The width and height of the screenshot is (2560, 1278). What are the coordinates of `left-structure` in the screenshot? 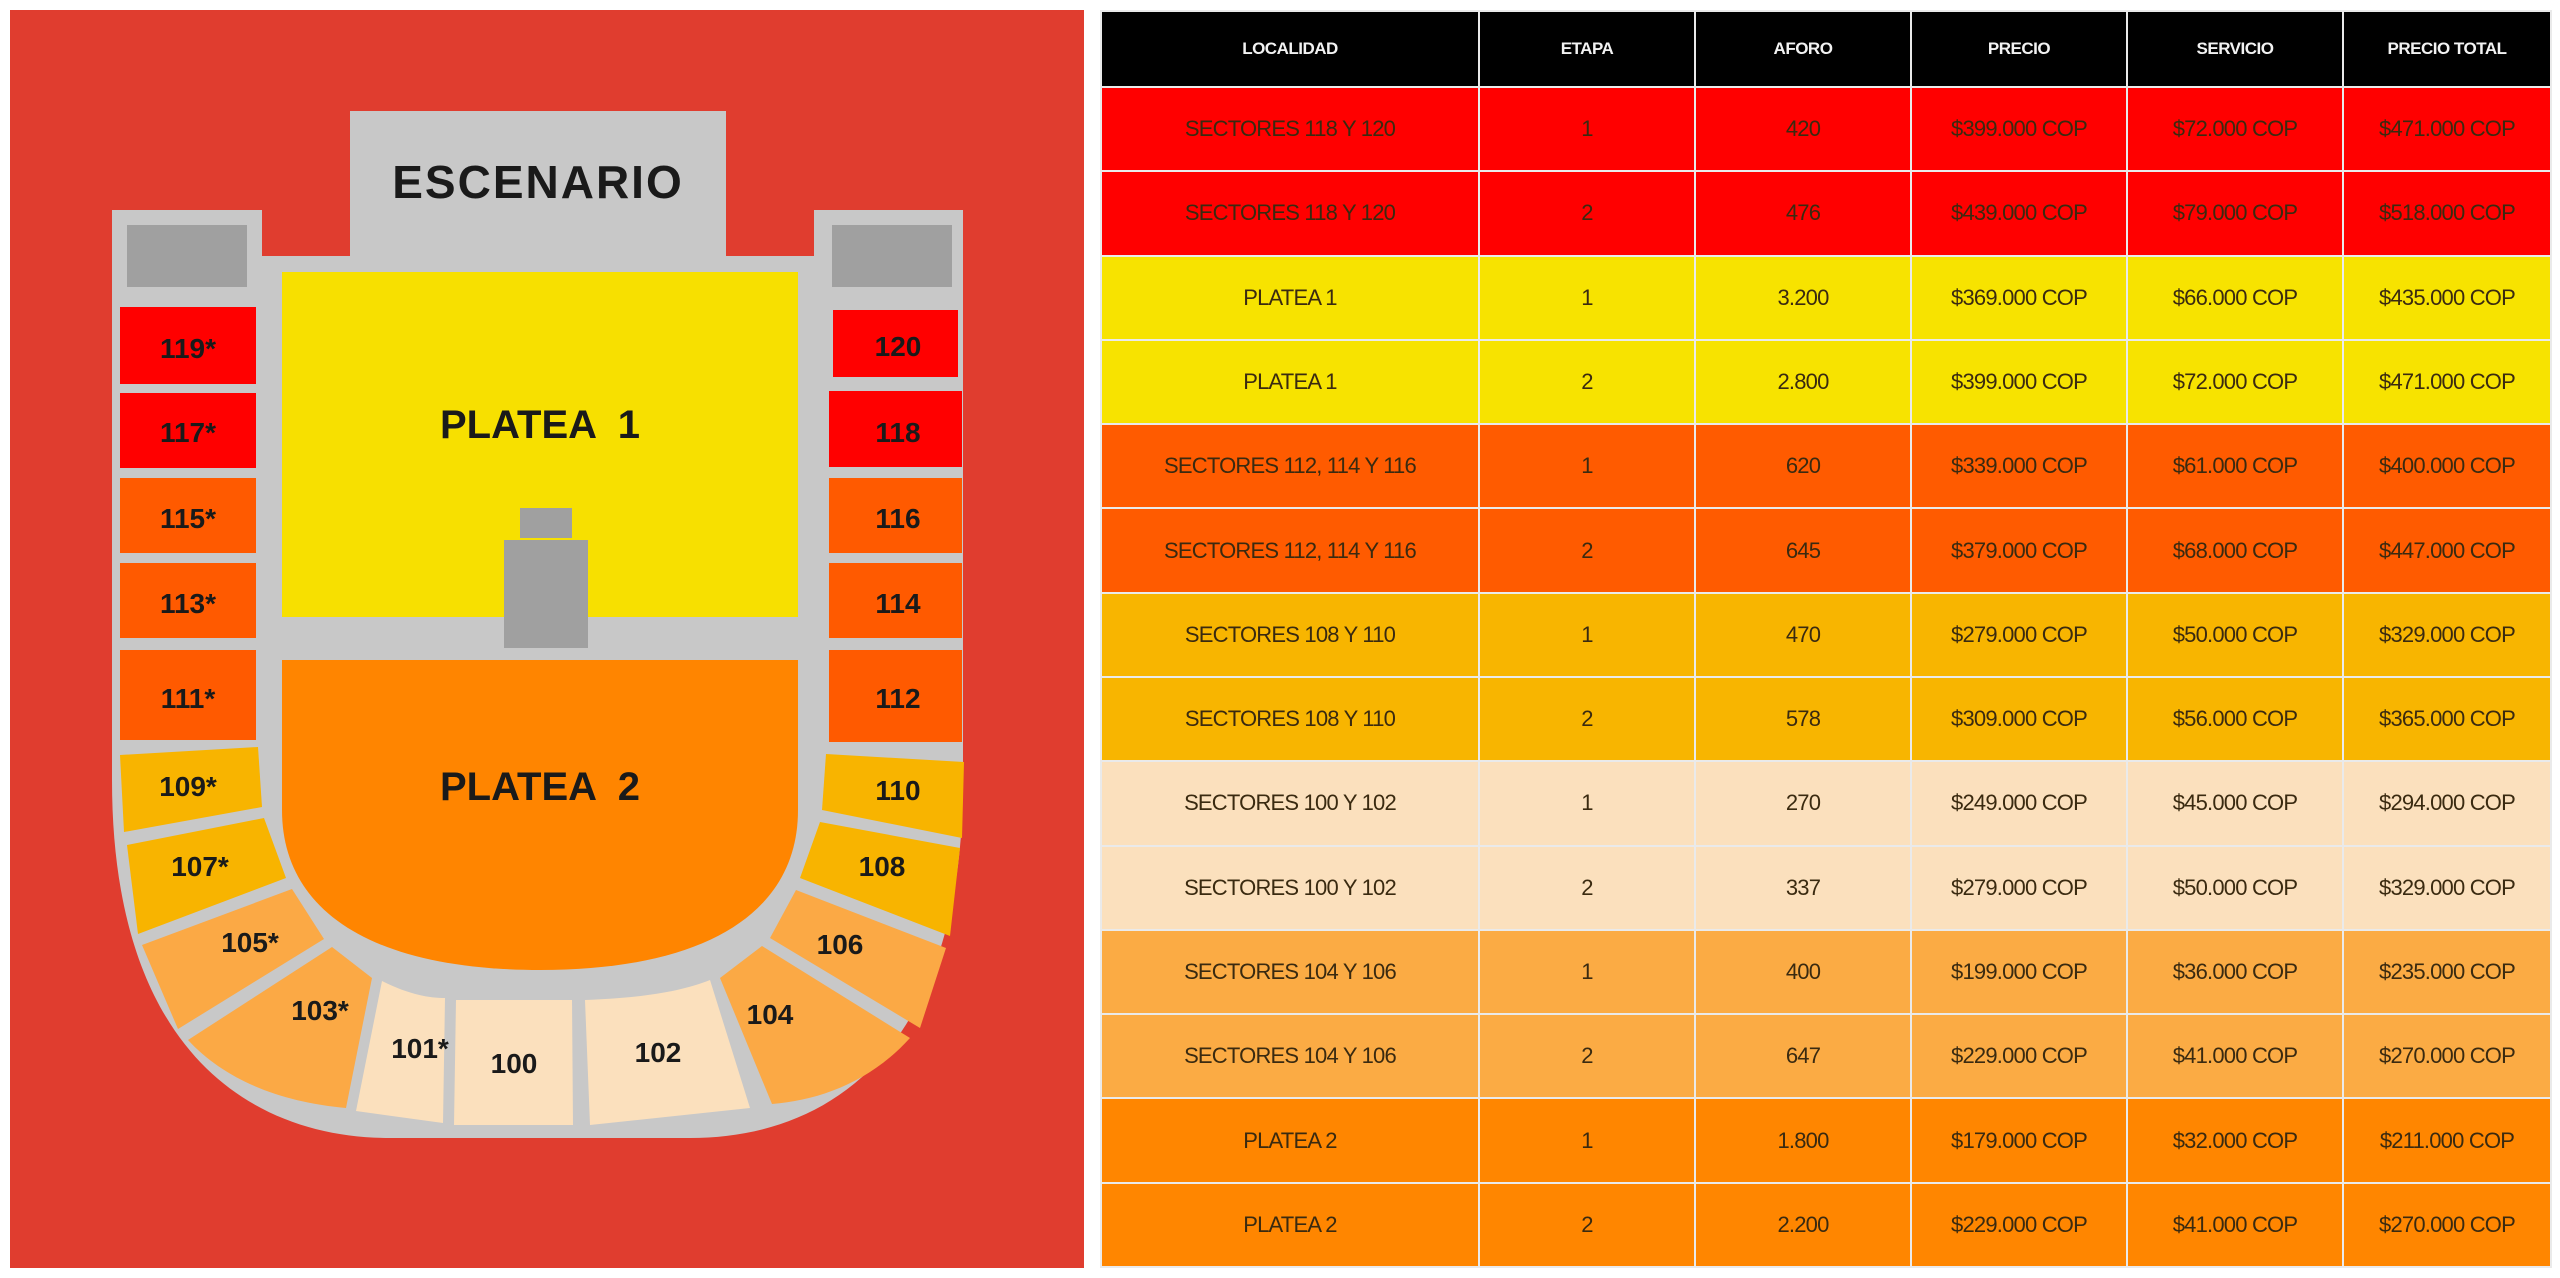 It's located at (187, 256).